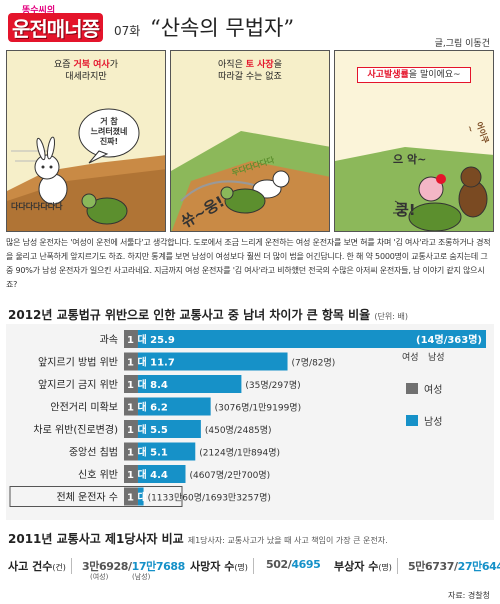 Image resolution: width=500 pixels, height=604 pixels. Describe the element at coordinates (86, 71) in the screenshot. I see `panel-1-caption: 요즘 거북 여사가 대세라지만` at that location.